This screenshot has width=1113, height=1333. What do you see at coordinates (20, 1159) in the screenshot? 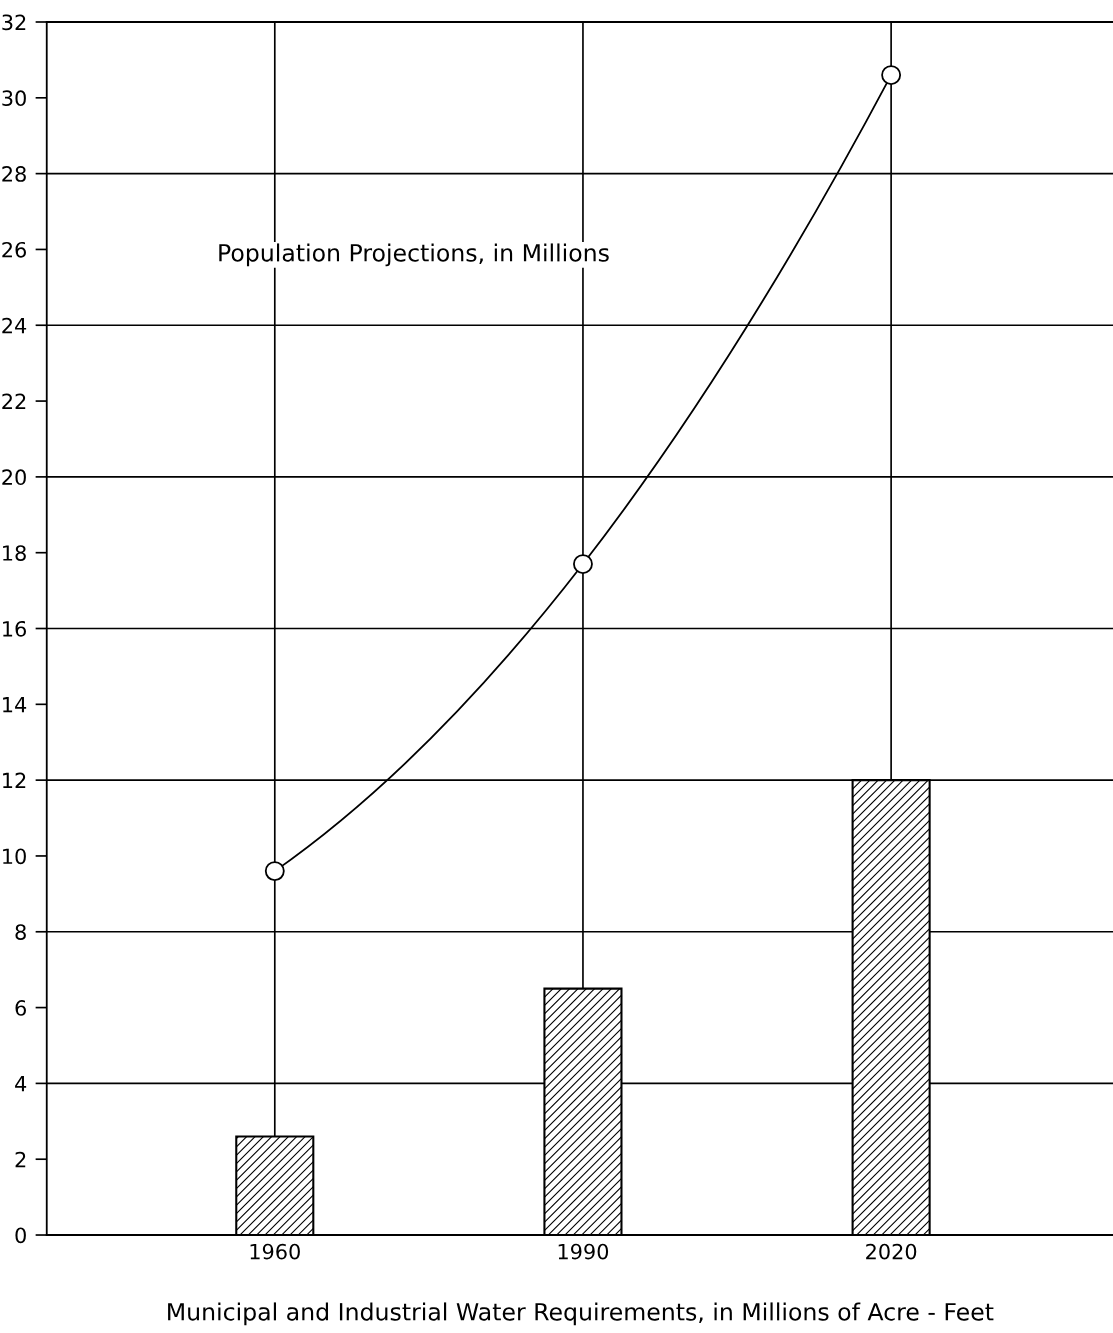
I see `y-tick-label: 2` at bounding box center [20, 1159].